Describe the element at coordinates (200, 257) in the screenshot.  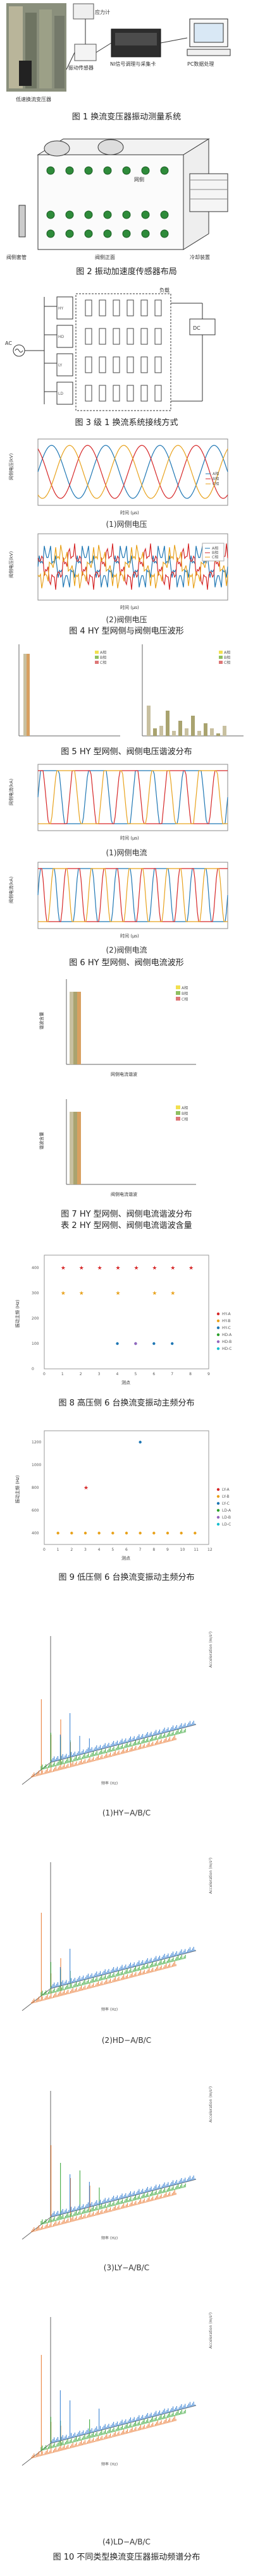
I see `label-cooler: 冷却装置` at that location.